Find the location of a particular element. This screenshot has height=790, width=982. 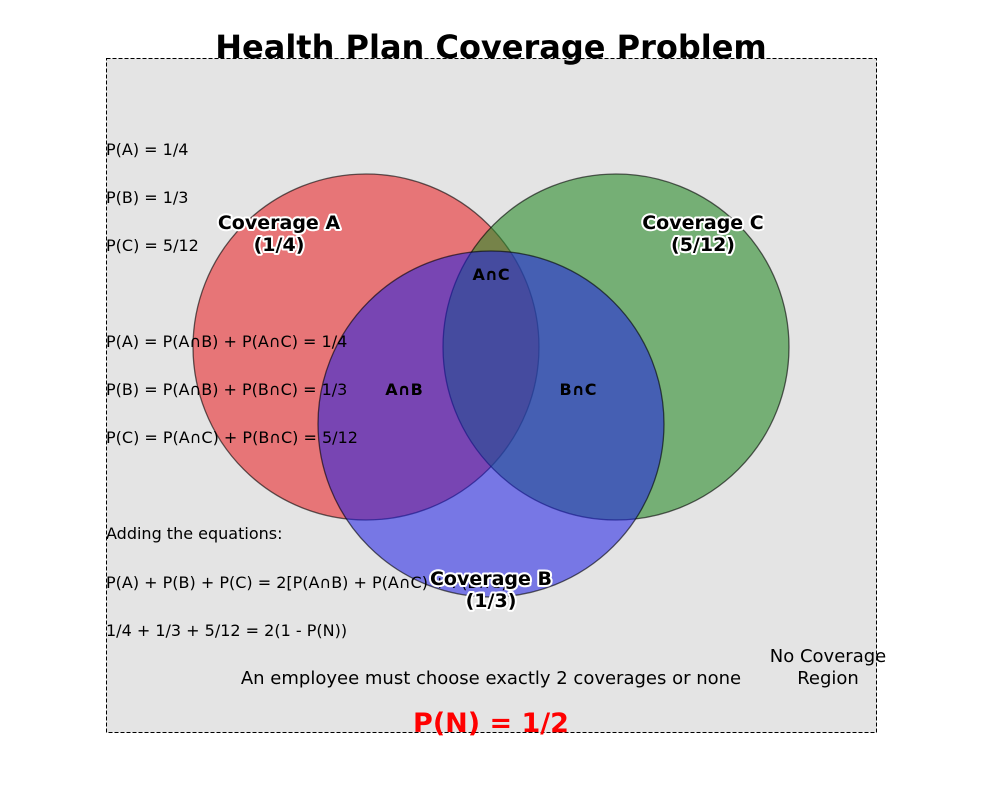

coverage-c-label: Coverage C is located at coordinates (703, 223).